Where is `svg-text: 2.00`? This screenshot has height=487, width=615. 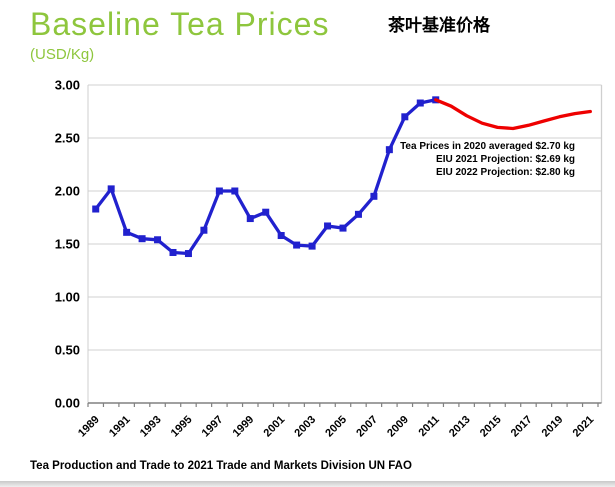
svg-text: 2.00 is located at coordinates (67, 191).